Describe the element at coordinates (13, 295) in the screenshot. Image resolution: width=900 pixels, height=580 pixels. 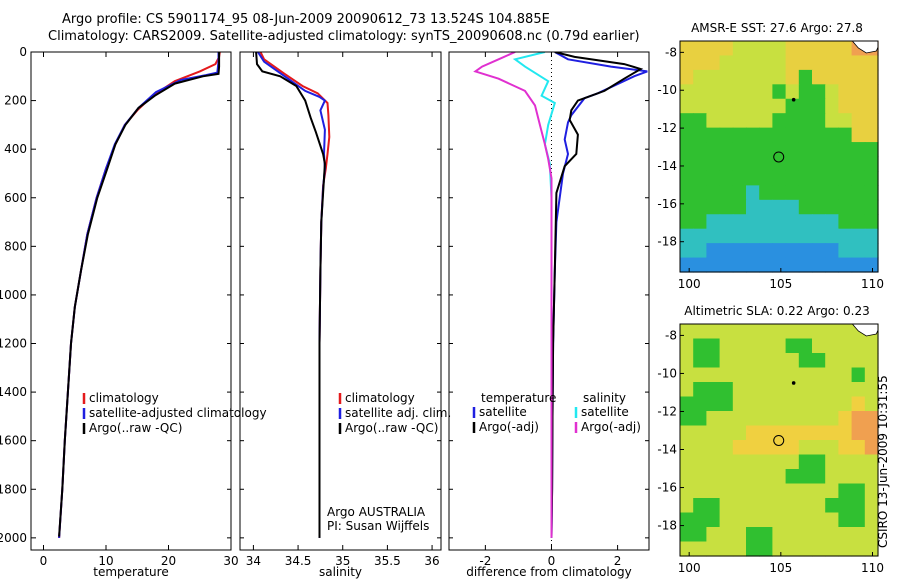
I see `depth-tick-label: 1000` at that location.